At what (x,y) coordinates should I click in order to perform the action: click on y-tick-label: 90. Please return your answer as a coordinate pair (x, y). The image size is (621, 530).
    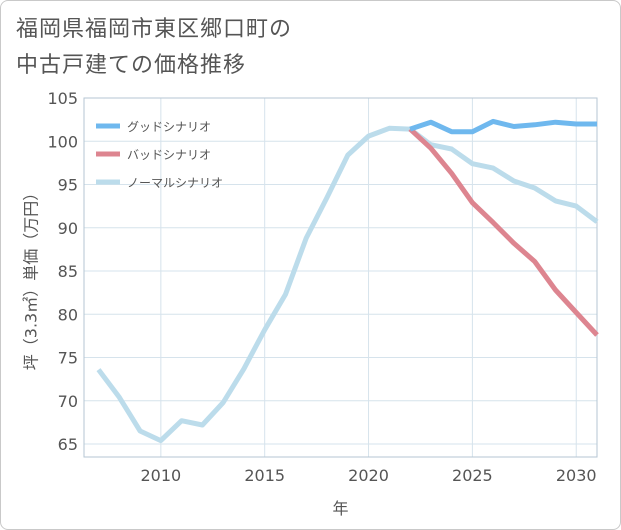
    Looking at the image, I should click on (68, 228).